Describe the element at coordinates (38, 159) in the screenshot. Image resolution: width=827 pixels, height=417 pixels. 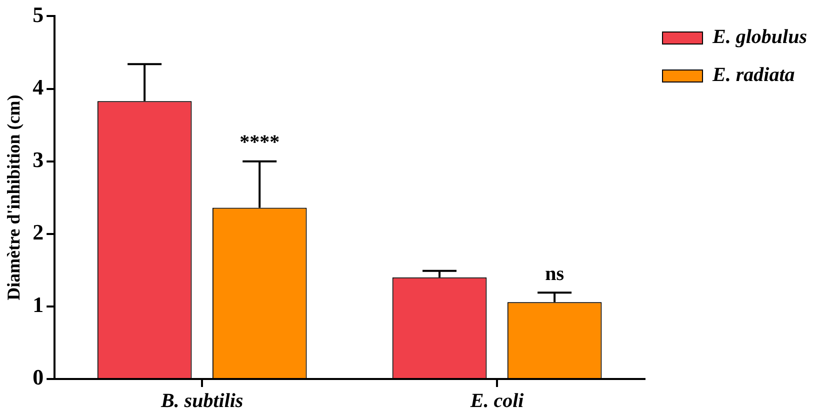
I see `y-tick-label: 3` at that location.